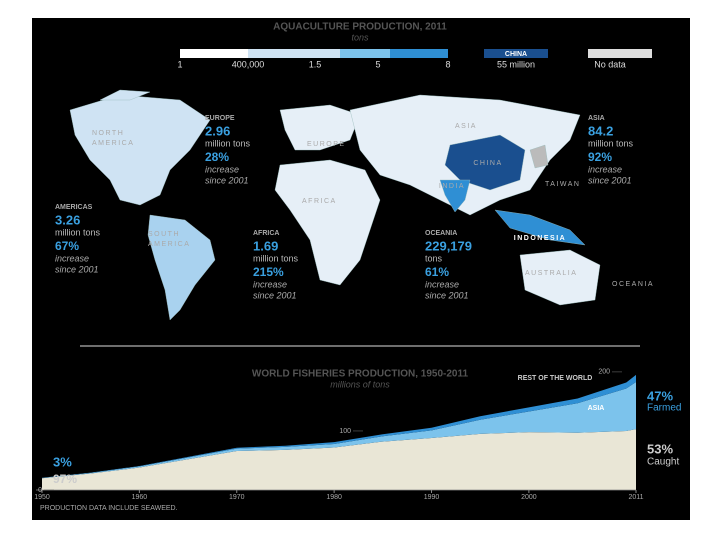  I want to click on region-value: 84.2, so click(600, 130).